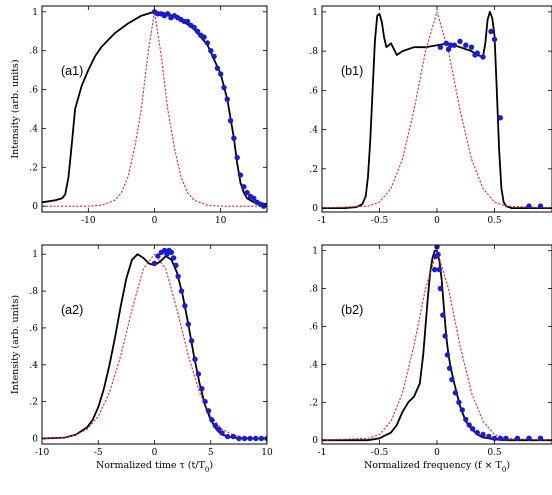 Image resolution: width=552 pixels, height=495 pixels. What do you see at coordinates (15, 108) in the screenshot?
I see `y-axis-label: Intensity (arb. units)` at bounding box center [15, 108].